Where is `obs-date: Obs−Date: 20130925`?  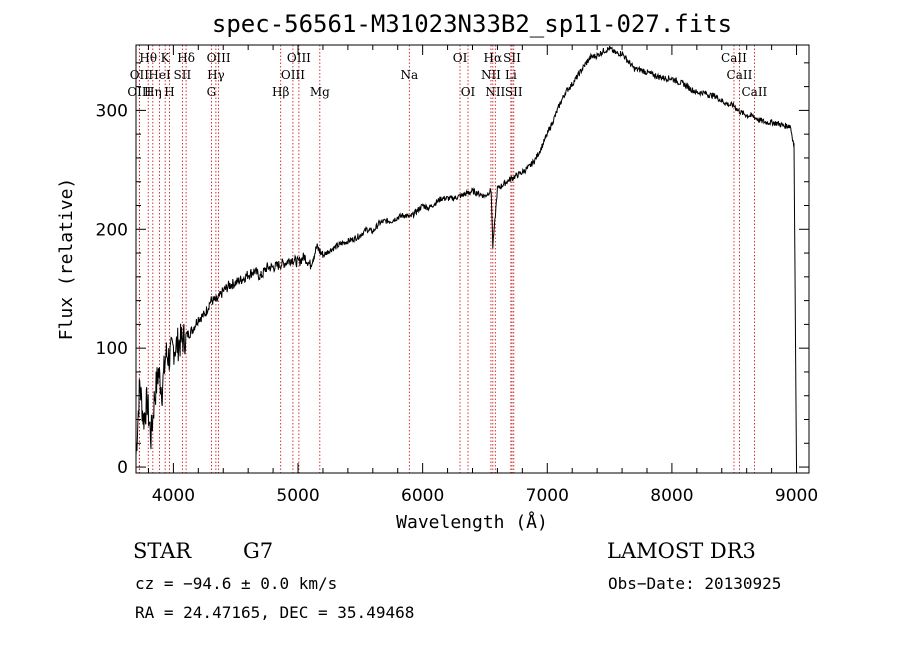 obs-date: Obs−Date: 20130925 is located at coordinates (695, 583).